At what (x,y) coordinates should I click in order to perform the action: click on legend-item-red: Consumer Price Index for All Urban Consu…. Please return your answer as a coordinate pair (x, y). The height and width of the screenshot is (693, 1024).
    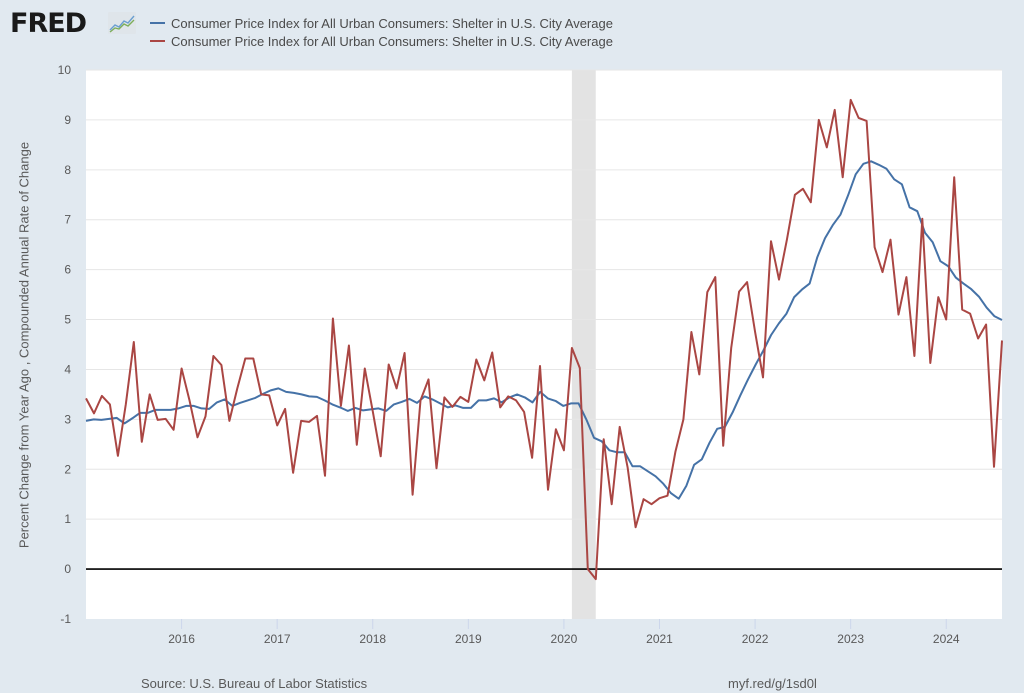
    Looking at the image, I should click on (381, 41).